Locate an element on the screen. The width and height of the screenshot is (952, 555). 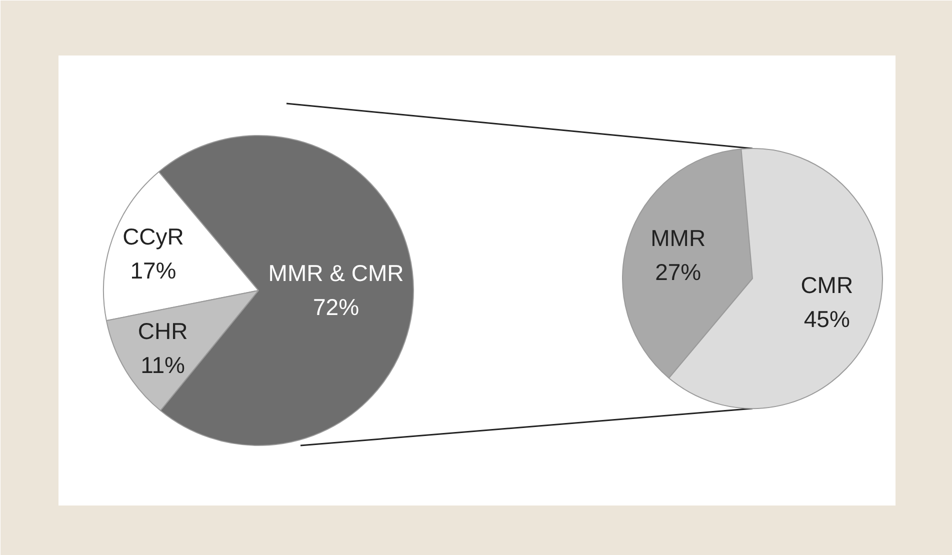
slice-label: MMR & CMR is located at coordinates (336, 273).